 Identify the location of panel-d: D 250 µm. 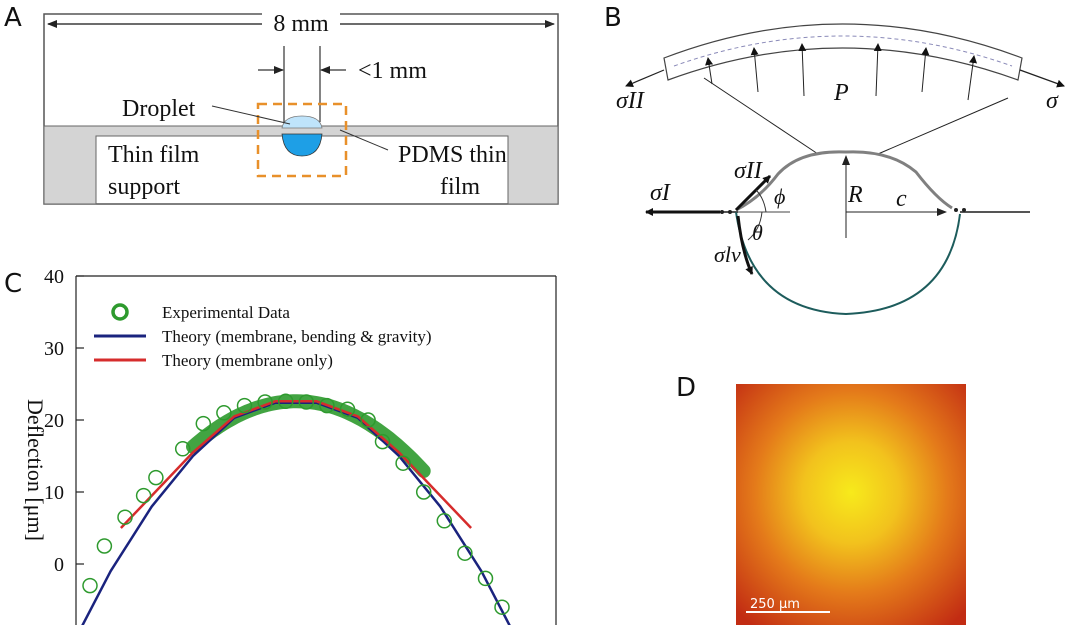
(821, 499).